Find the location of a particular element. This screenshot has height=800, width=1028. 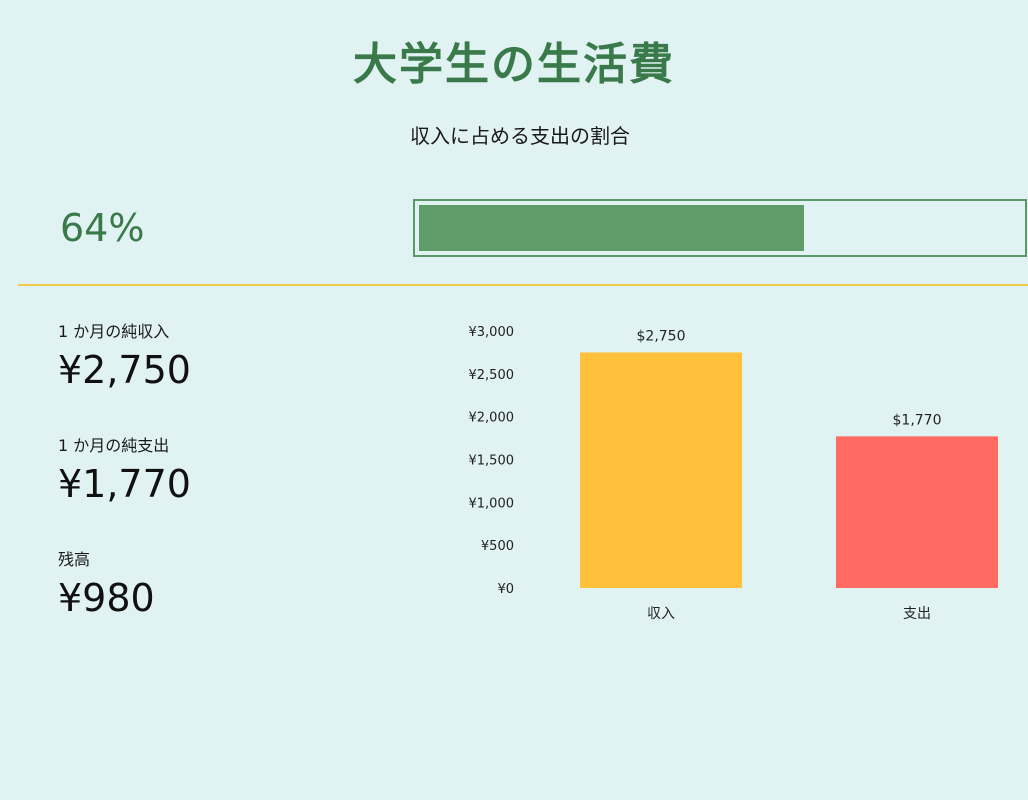

data-label: $1,770 is located at coordinates (917, 420).